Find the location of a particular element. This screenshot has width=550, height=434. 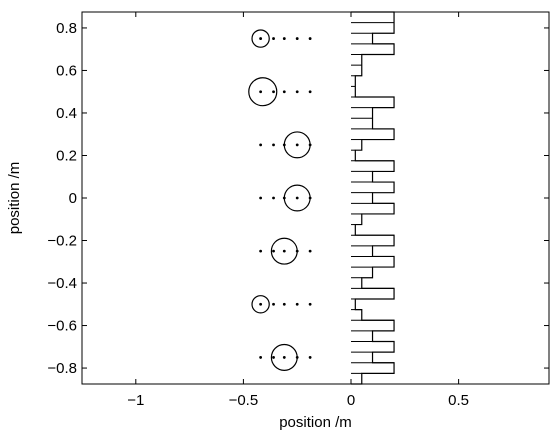

x-tick-label: −0.5 is located at coordinates (244, 400).